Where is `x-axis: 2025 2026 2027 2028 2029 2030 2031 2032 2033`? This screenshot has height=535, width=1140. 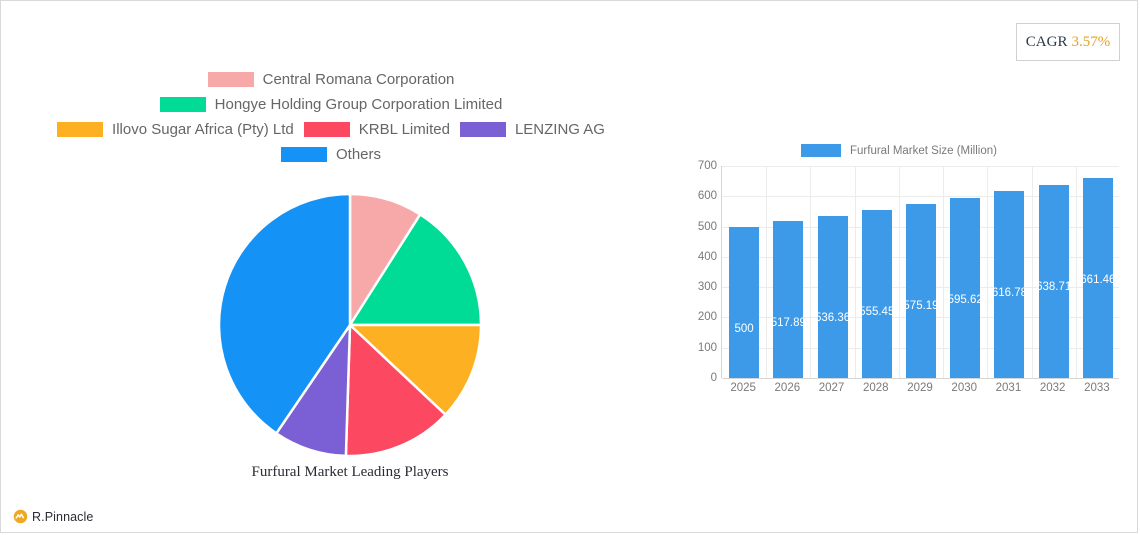
x-axis: 2025 2026 2027 2028 2029 2030 2031 2032 2033 is located at coordinates (920, 392).